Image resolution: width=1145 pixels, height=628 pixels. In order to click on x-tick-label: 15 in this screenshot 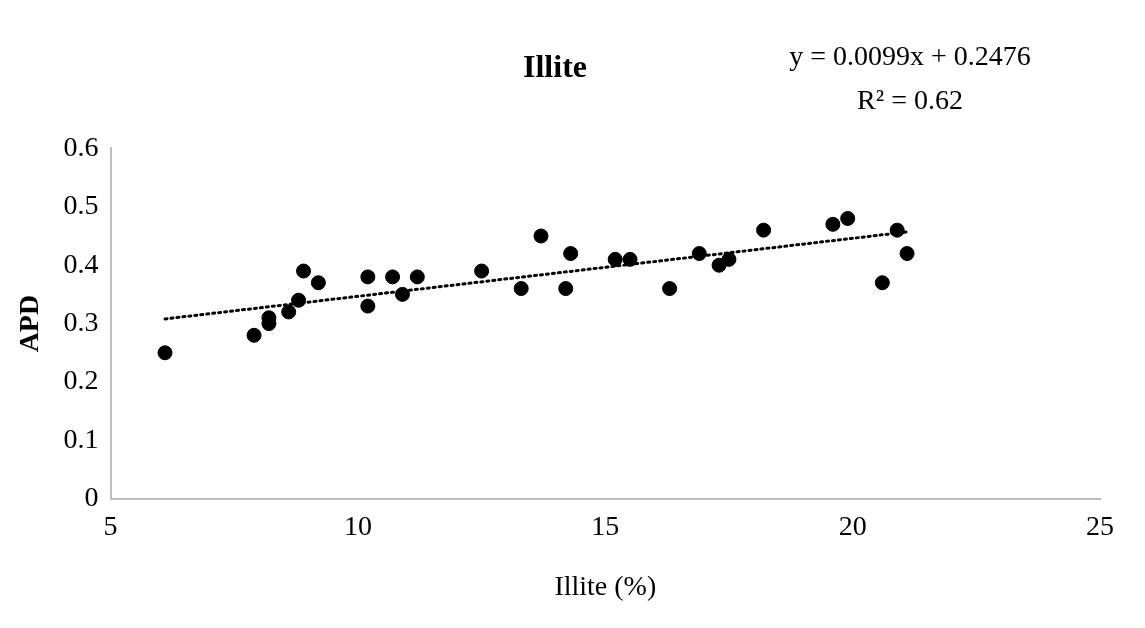, I will do `click(605, 525)`.